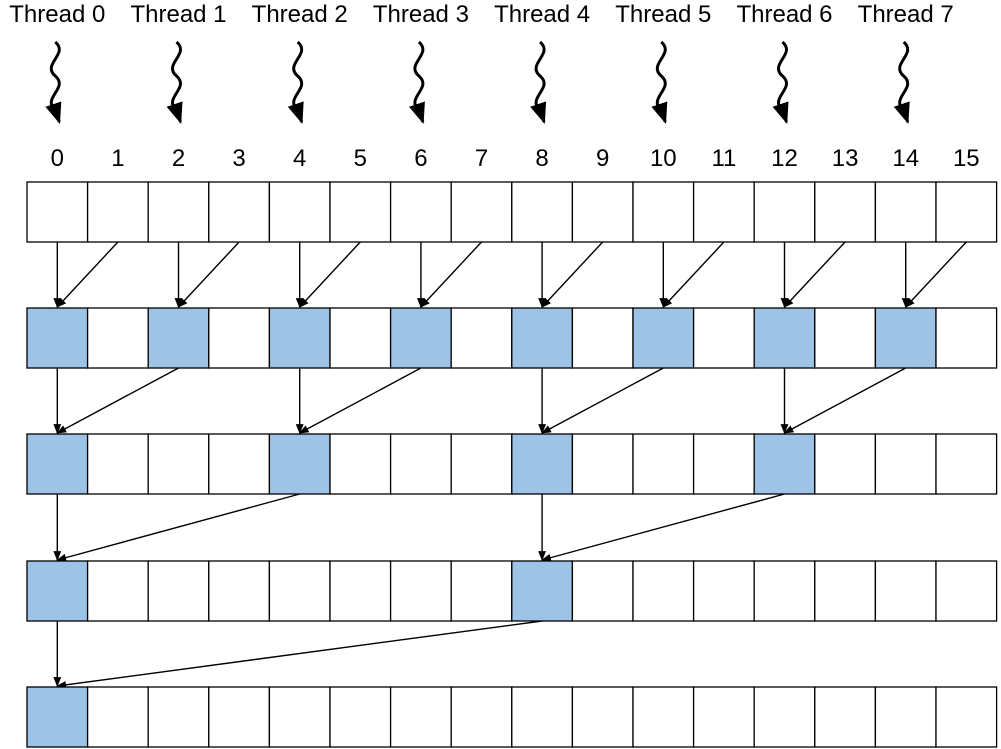  Describe the element at coordinates (784, 14) in the screenshot. I see `thread-label: Thread 6` at that location.